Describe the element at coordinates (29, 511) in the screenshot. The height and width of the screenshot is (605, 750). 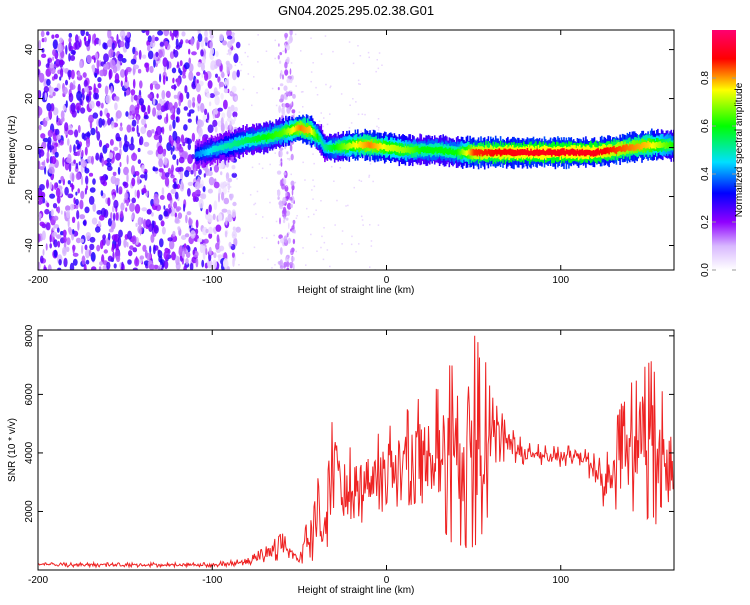
I see `snr-y-tick-label: 2000` at that location.